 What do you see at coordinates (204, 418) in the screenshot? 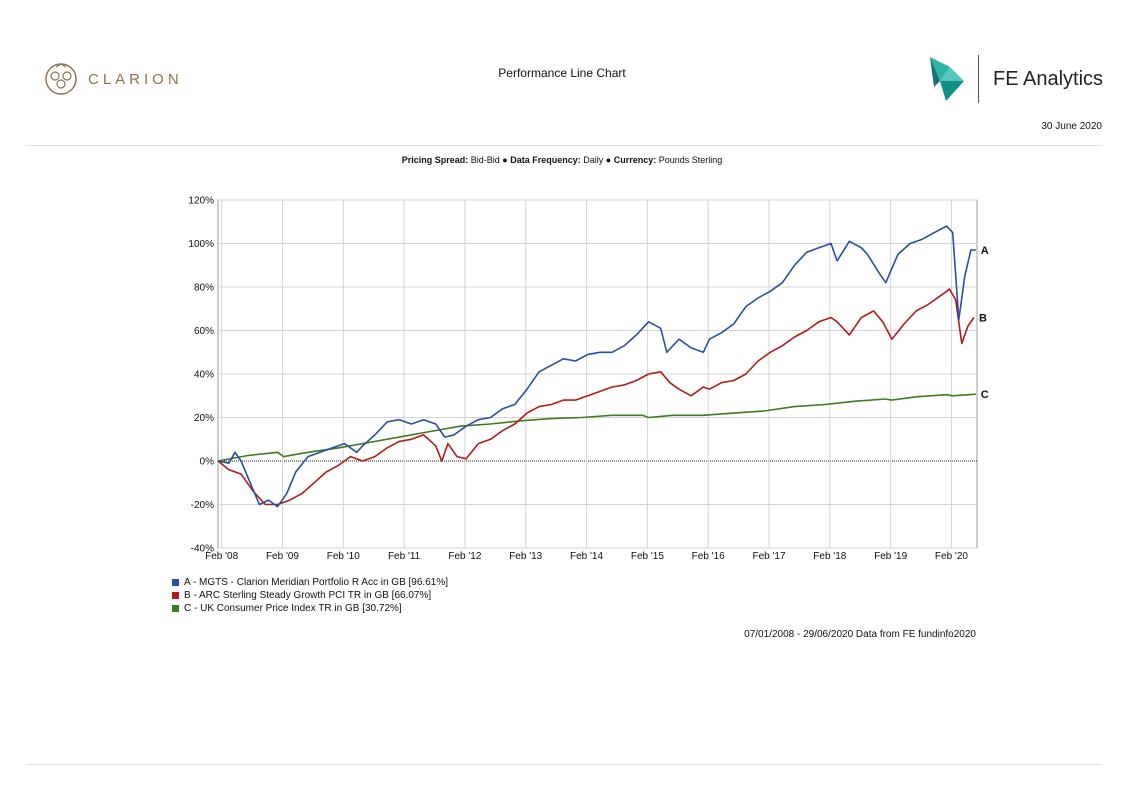
I see `y-tick-label: 20%` at bounding box center [204, 418].